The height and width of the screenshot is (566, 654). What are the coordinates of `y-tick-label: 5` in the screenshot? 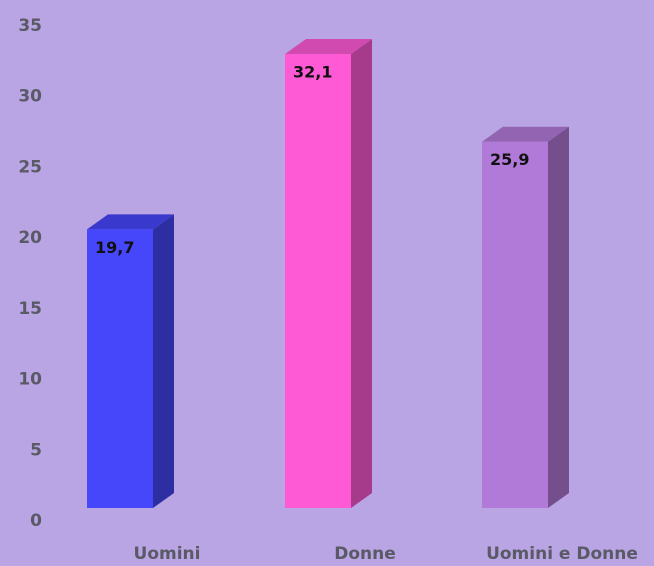 It's located at (36, 450).